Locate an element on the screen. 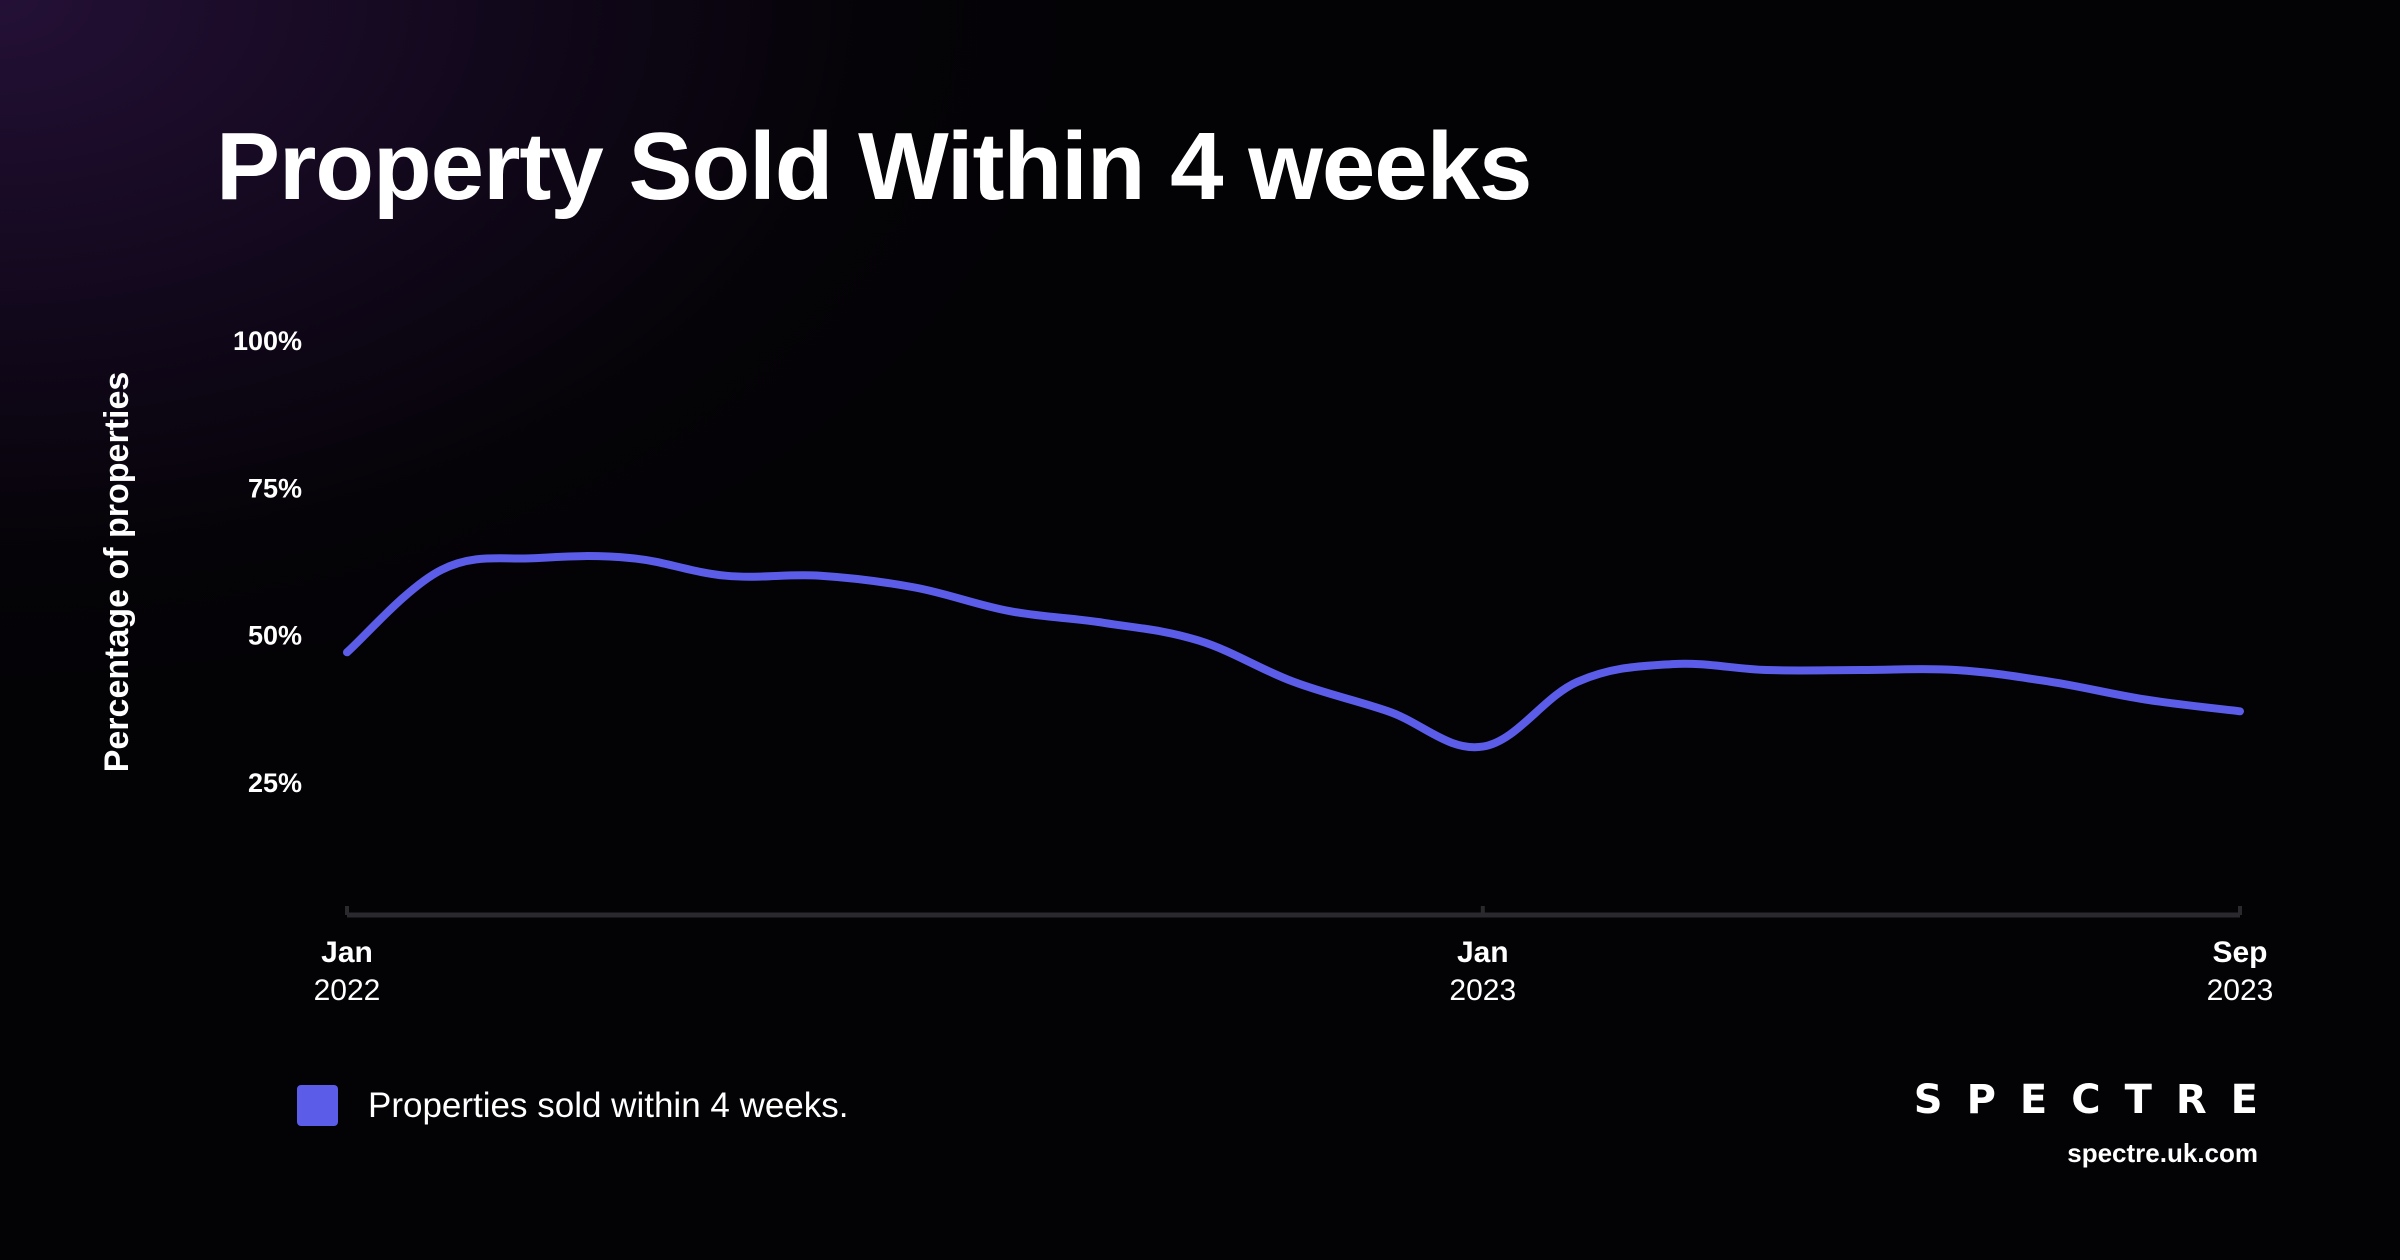 The height and width of the screenshot is (1260, 2400). chart-title: Property Sold Within 4 weeks is located at coordinates (874, 166).